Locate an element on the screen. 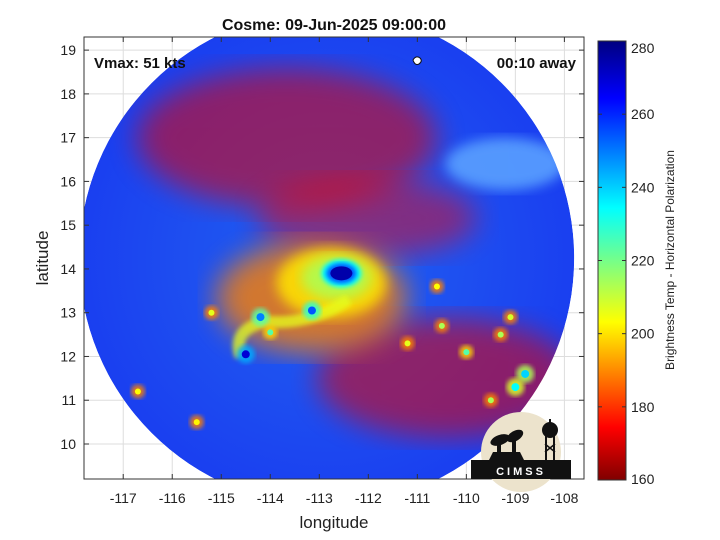  colorbar is located at coordinates (612, 260).